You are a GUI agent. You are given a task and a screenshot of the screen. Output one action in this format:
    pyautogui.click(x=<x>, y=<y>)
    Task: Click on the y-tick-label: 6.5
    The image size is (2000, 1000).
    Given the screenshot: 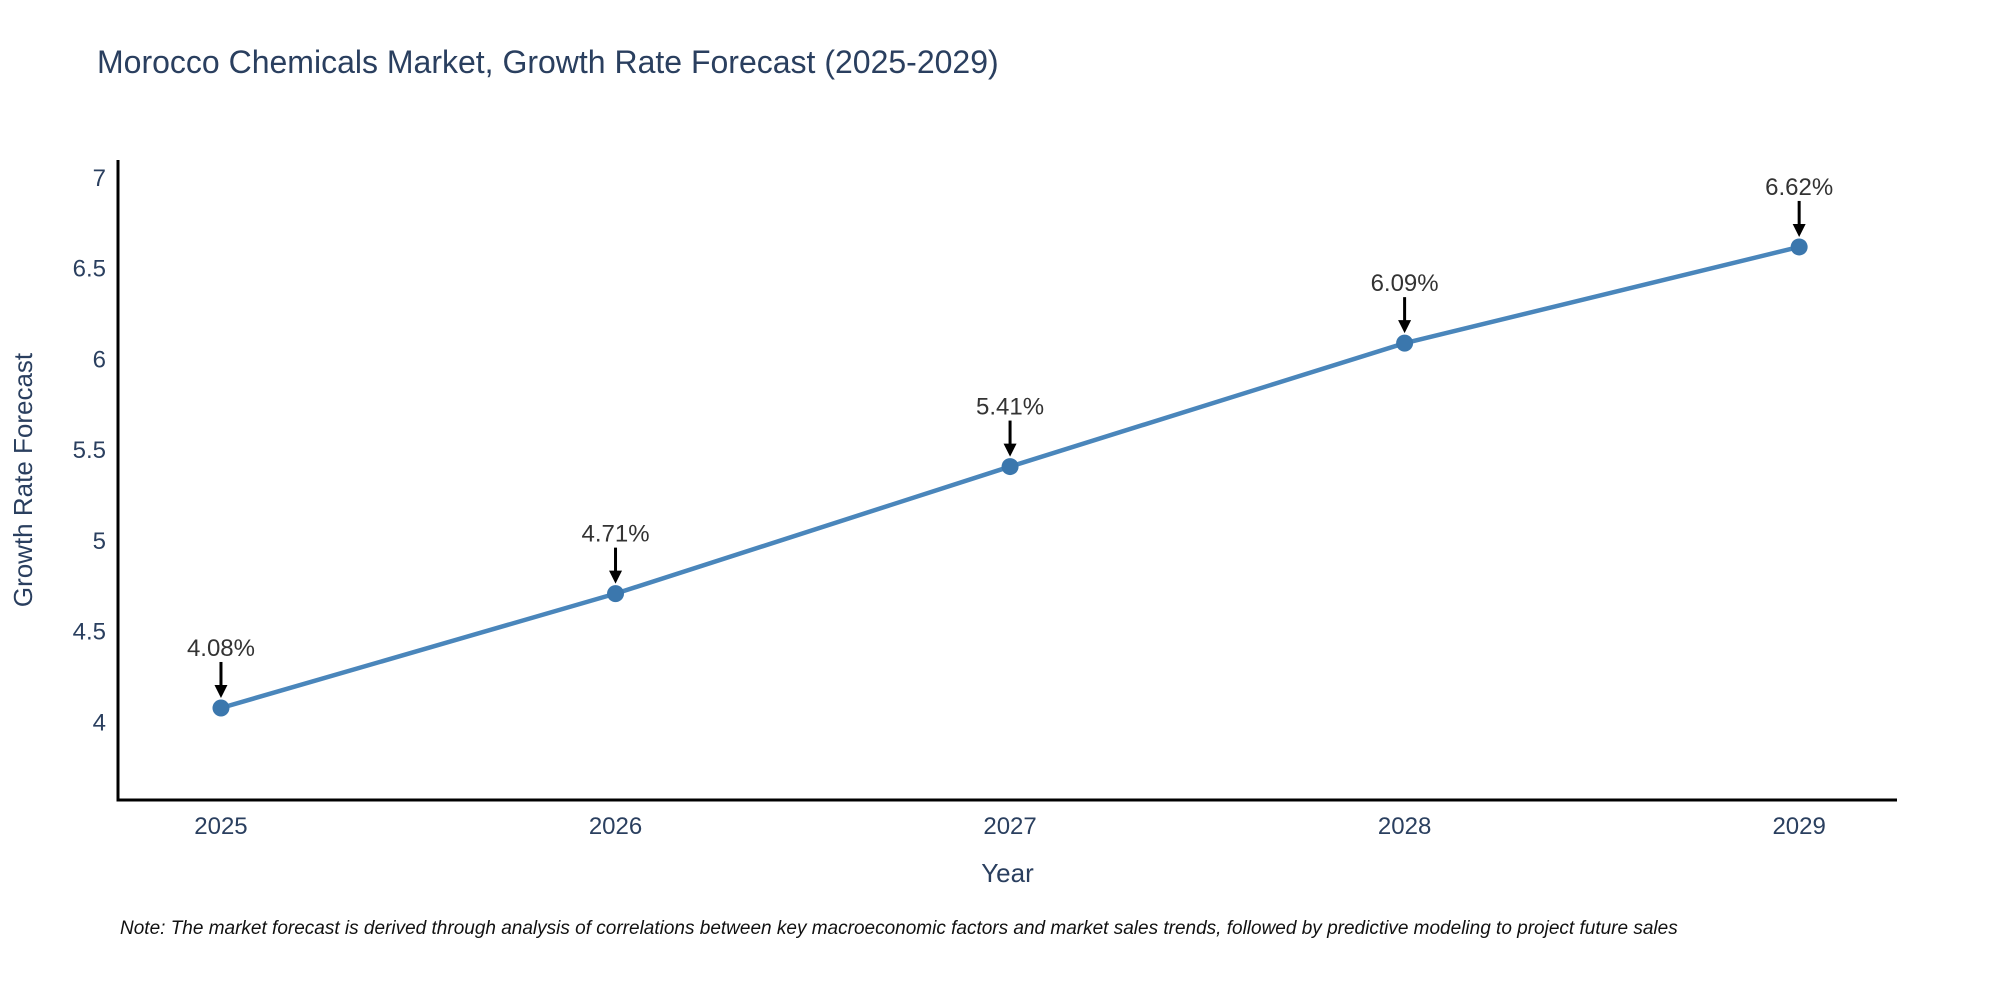 What is the action you would take?
    pyautogui.click(x=89, y=269)
    